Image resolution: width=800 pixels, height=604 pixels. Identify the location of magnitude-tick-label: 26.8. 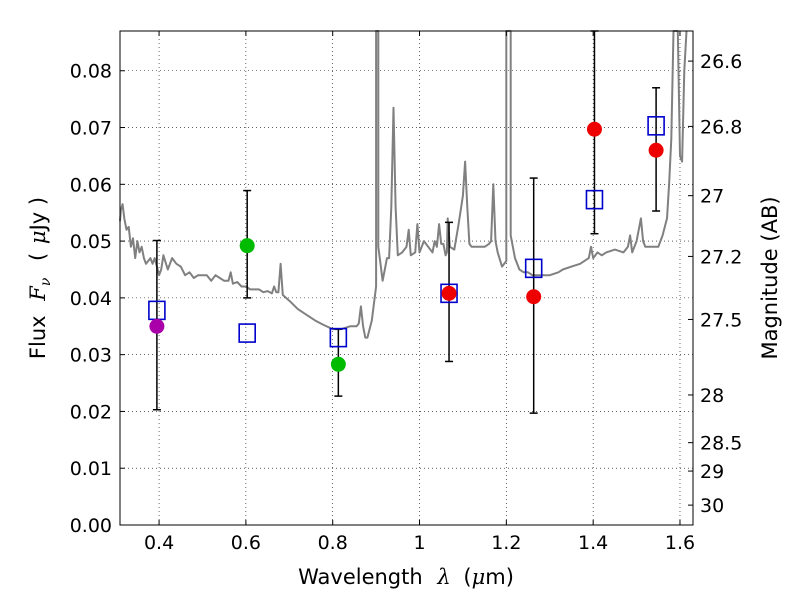
(721, 127).